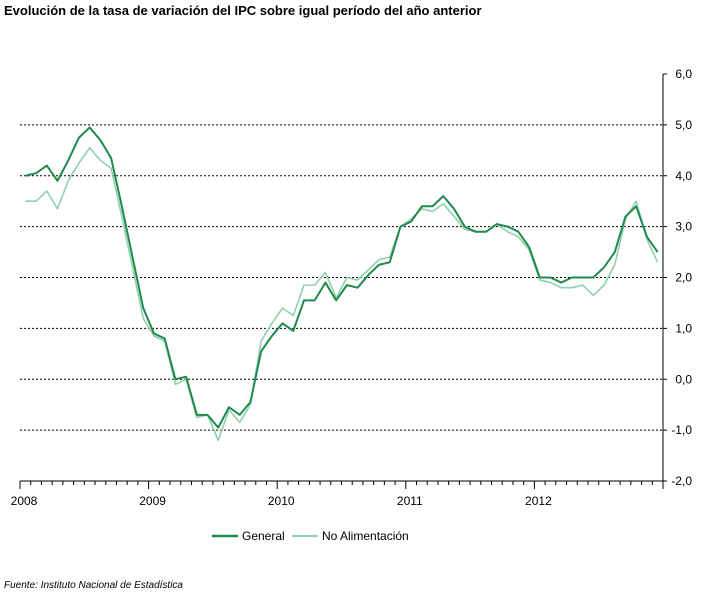 The image size is (701, 595). What do you see at coordinates (538, 501) in the screenshot?
I see `x-tick-label: 2012` at bounding box center [538, 501].